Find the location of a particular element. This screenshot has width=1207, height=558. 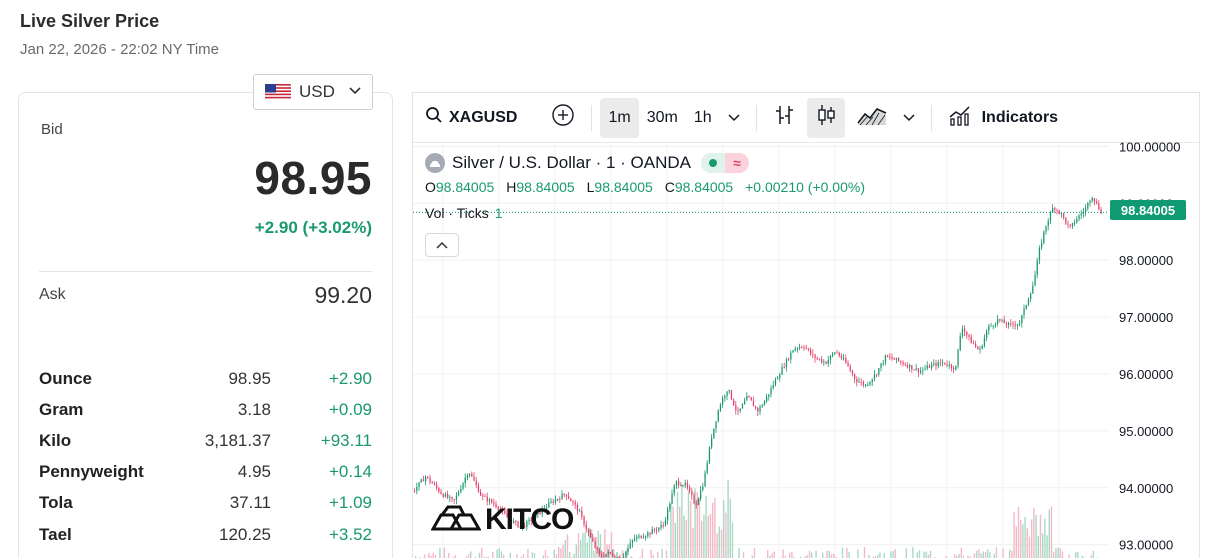

interval-1h: 1h is located at coordinates (702, 117).